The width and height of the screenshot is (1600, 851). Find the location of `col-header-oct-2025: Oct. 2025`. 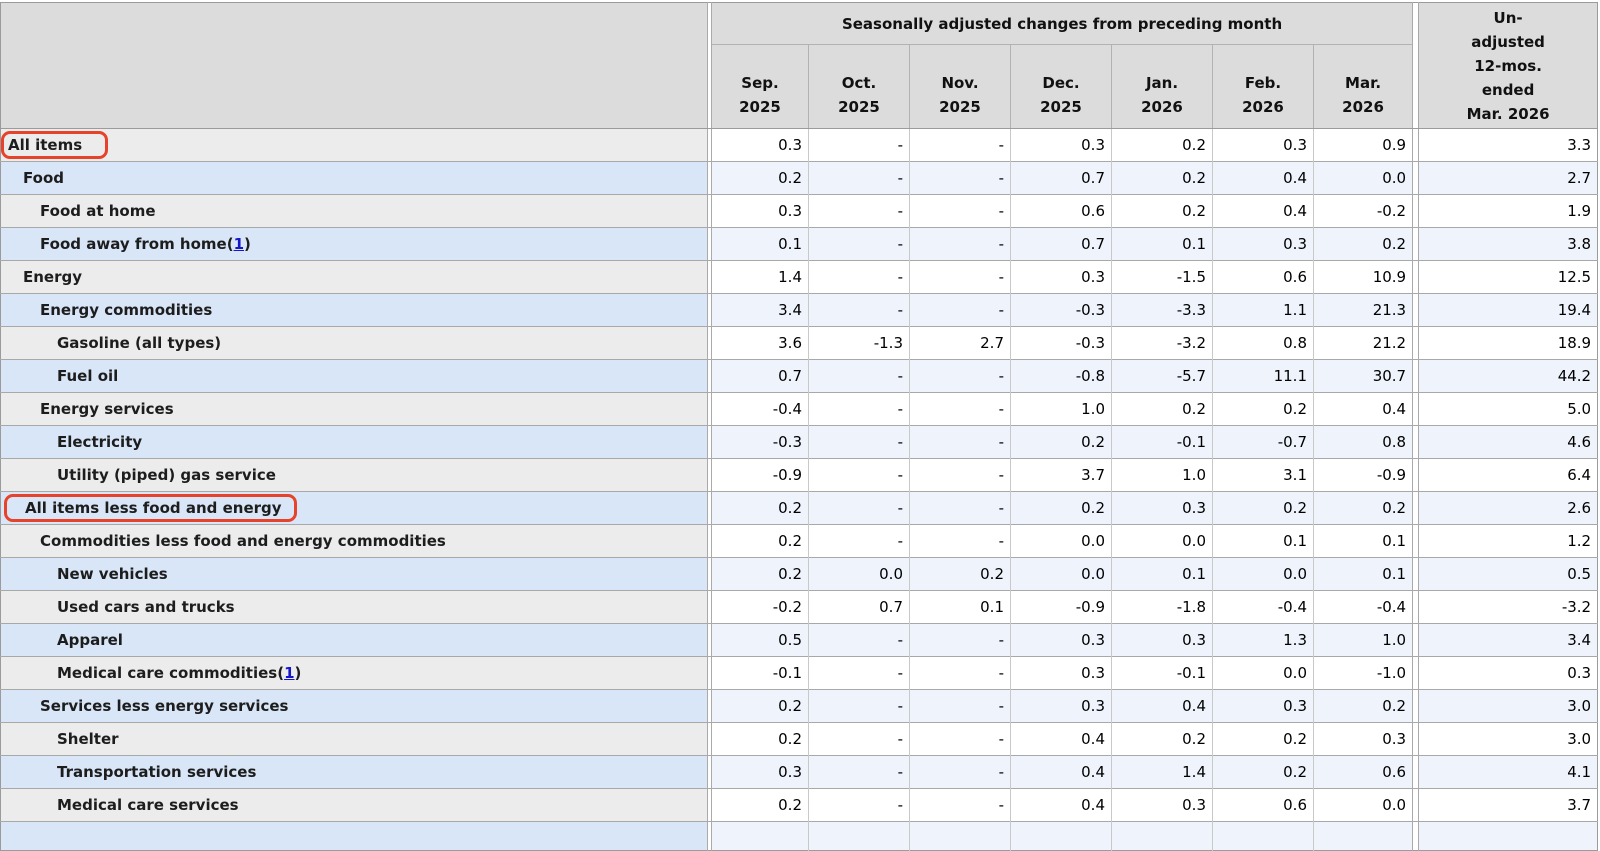

col-header-oct-2025: Oct. 2025 is located at coordinates (859, 86).